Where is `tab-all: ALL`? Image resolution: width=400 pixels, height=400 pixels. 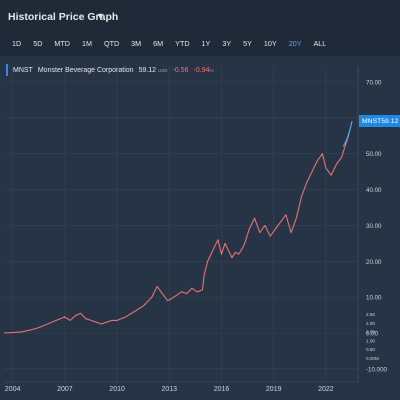 tab-all: ALL is located at coordinates (320, 43).